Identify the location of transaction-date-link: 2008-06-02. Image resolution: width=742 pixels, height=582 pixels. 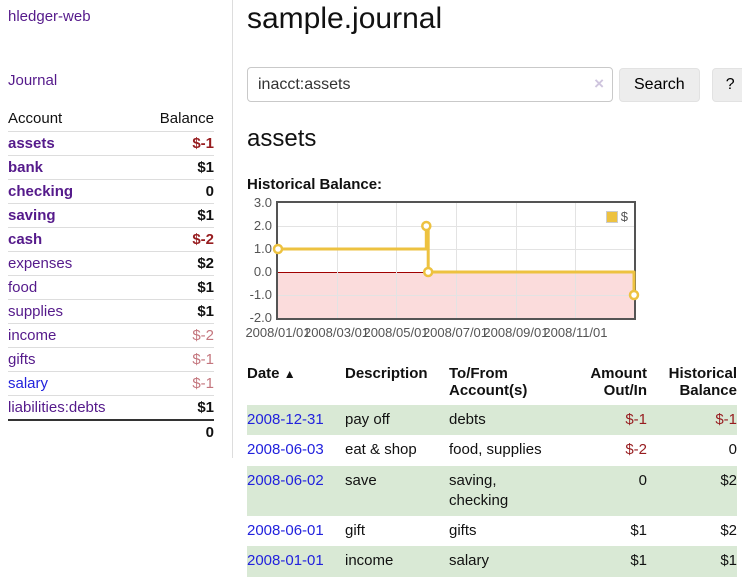
(285, 480).